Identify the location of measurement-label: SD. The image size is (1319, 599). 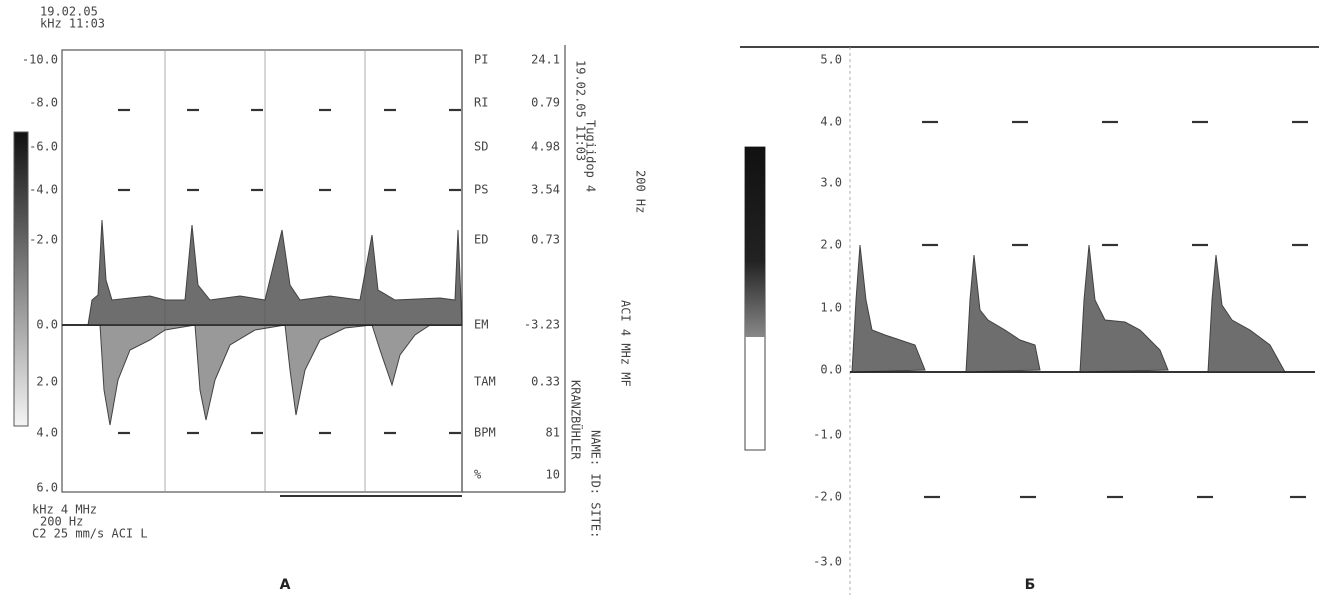
(481, 147).